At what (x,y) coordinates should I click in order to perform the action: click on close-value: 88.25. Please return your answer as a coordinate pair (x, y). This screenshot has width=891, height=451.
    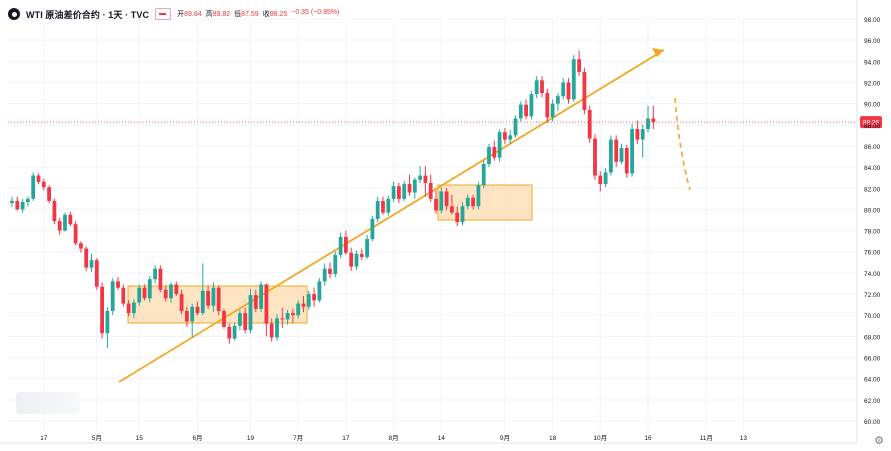
    Looking at the image, I should click on (278, 14).